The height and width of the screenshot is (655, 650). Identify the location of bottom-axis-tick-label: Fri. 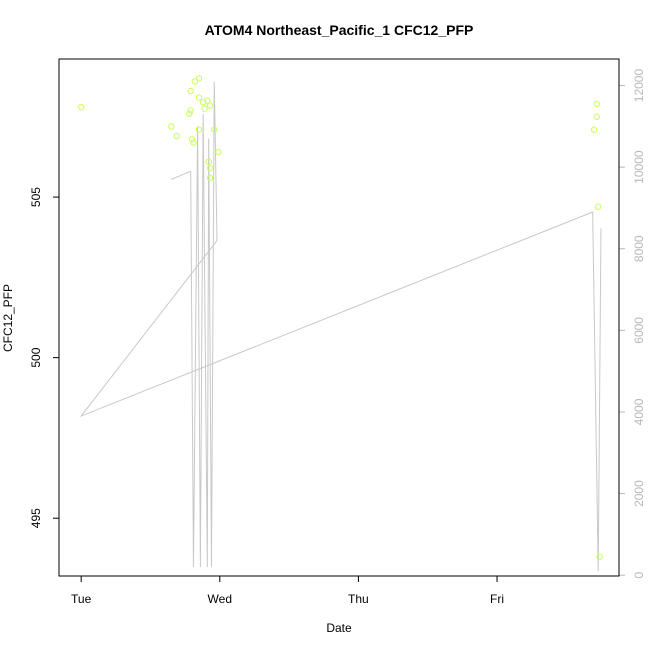
(497, 599).